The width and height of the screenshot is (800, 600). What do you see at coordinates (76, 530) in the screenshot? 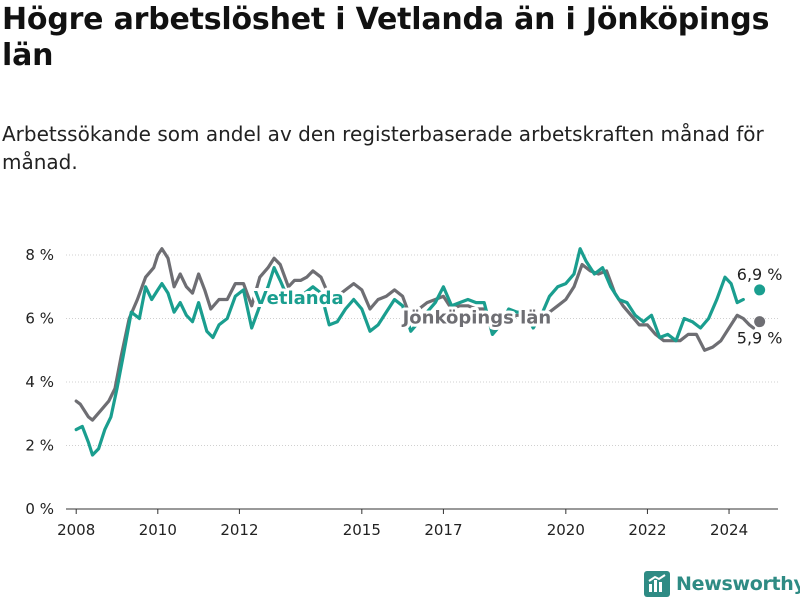
I see `x-tick-label: 2008` at bounding box center [76, 530].